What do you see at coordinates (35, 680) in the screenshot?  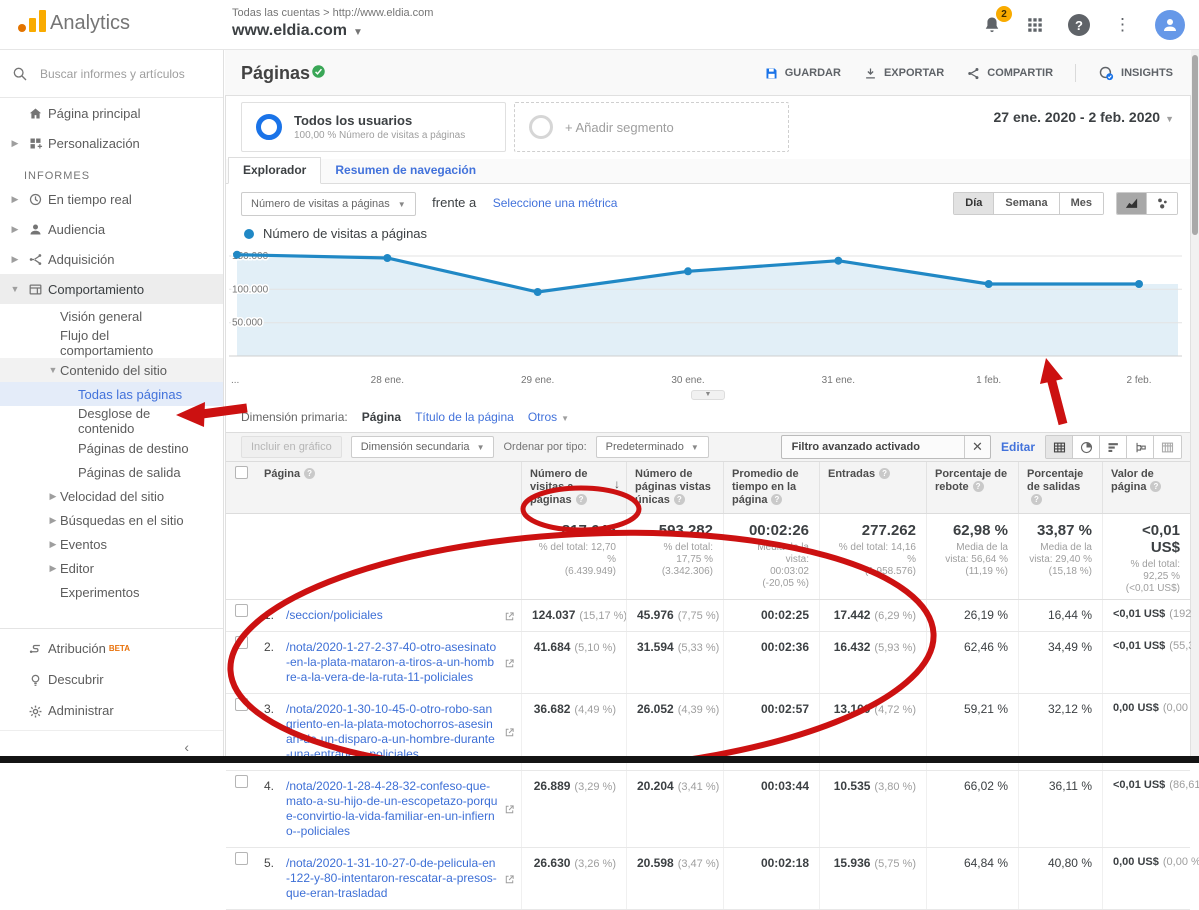 I see `bulb-icon` at bounding box center [35, 680].